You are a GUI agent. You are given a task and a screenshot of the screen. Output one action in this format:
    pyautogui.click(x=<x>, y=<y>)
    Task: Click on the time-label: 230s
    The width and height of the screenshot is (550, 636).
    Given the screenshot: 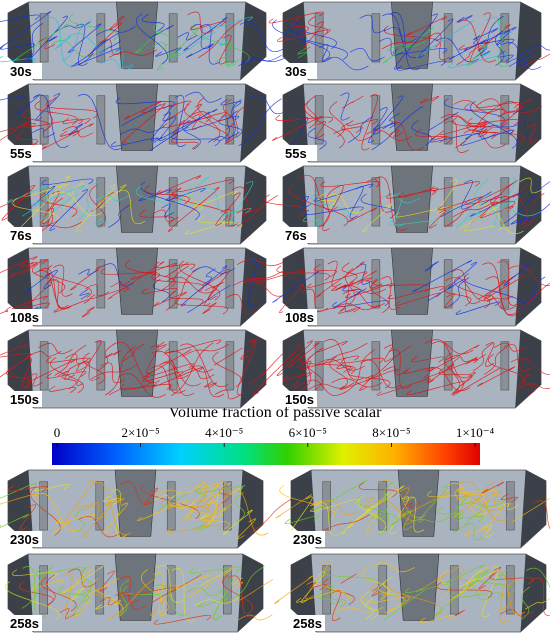 What is the action you would take?
    pyautogui.click(x=307, y=539)
    